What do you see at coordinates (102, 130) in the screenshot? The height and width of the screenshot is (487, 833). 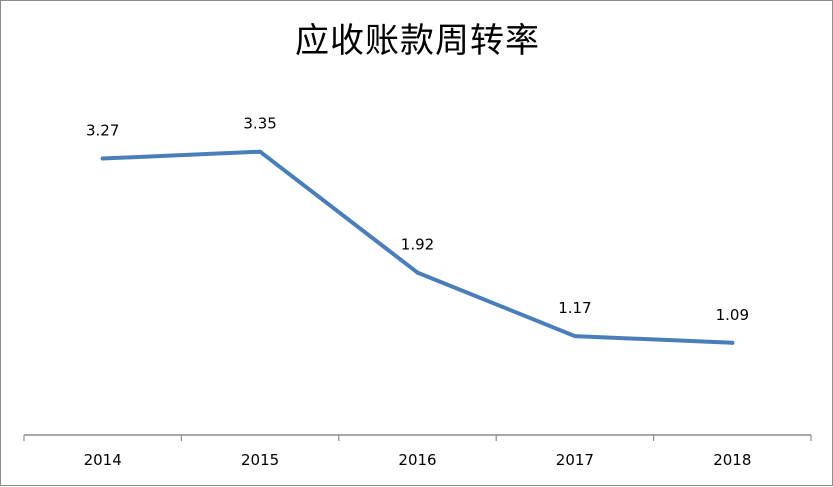 I see `data-label: 3.27` at bounding box center [102, 130].